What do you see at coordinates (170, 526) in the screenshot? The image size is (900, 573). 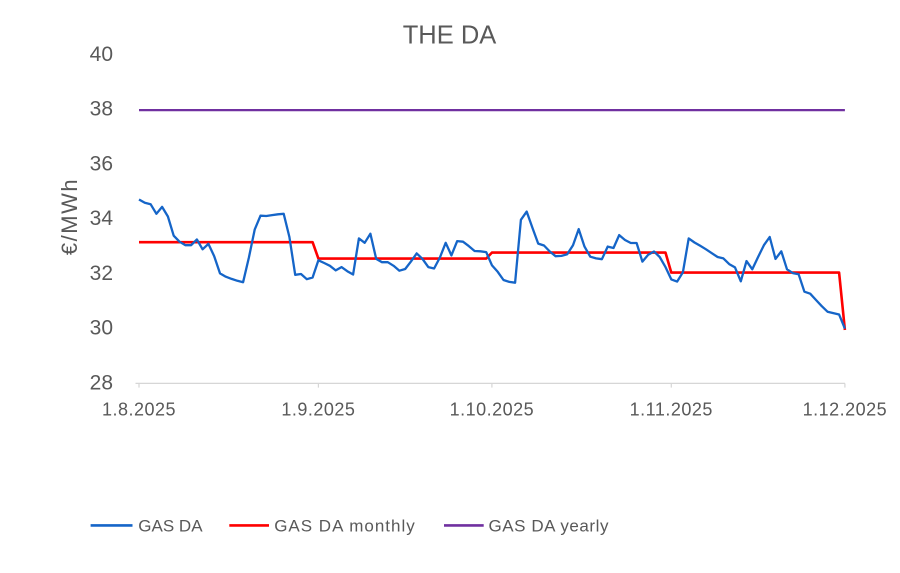 I see `svg-text: GAS DA` at bounding box center [170, 526].